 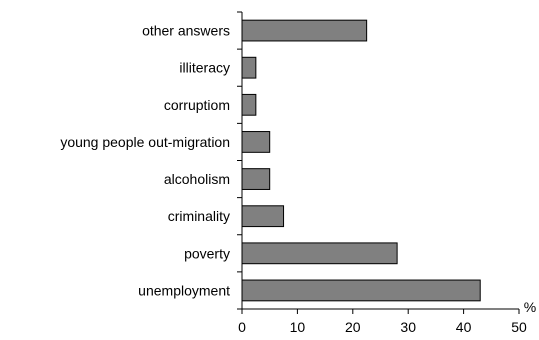 I want to click on x-tick-label: 10, so click(x=298, y=327).